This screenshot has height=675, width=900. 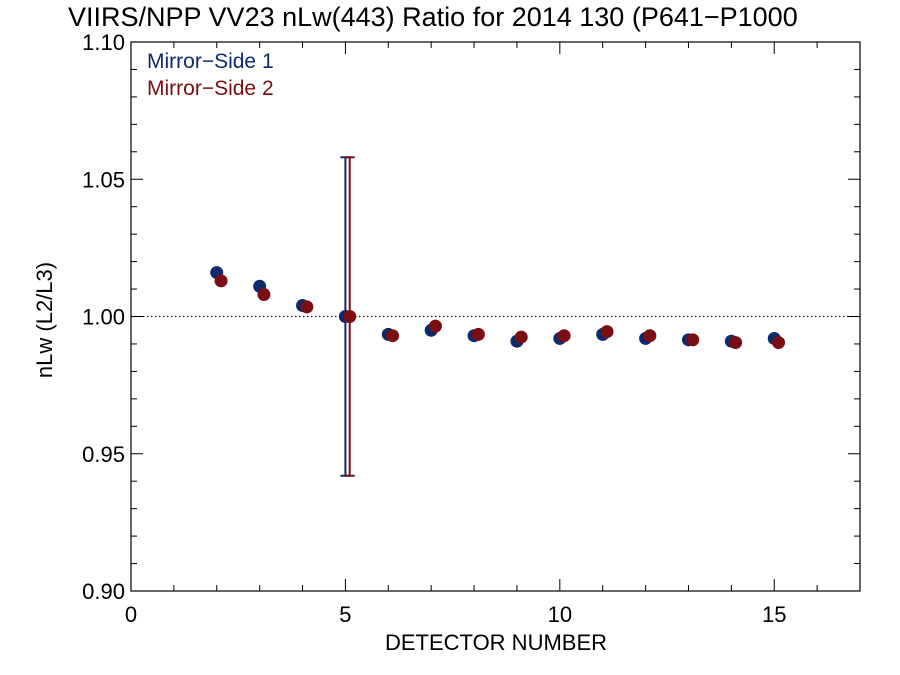 What do you see at coordinates (103, 179) in the screenshot?
I see `y-tick-label: 1.05` at bounding box center [103, 179].